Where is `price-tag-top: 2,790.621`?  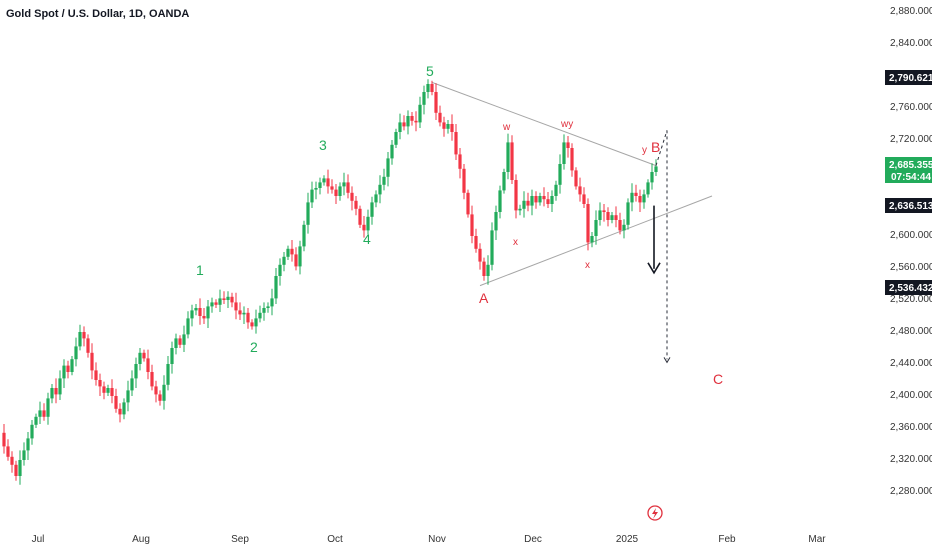
price-tag-top: 2,790.621 is located at coordinates (908, 77).